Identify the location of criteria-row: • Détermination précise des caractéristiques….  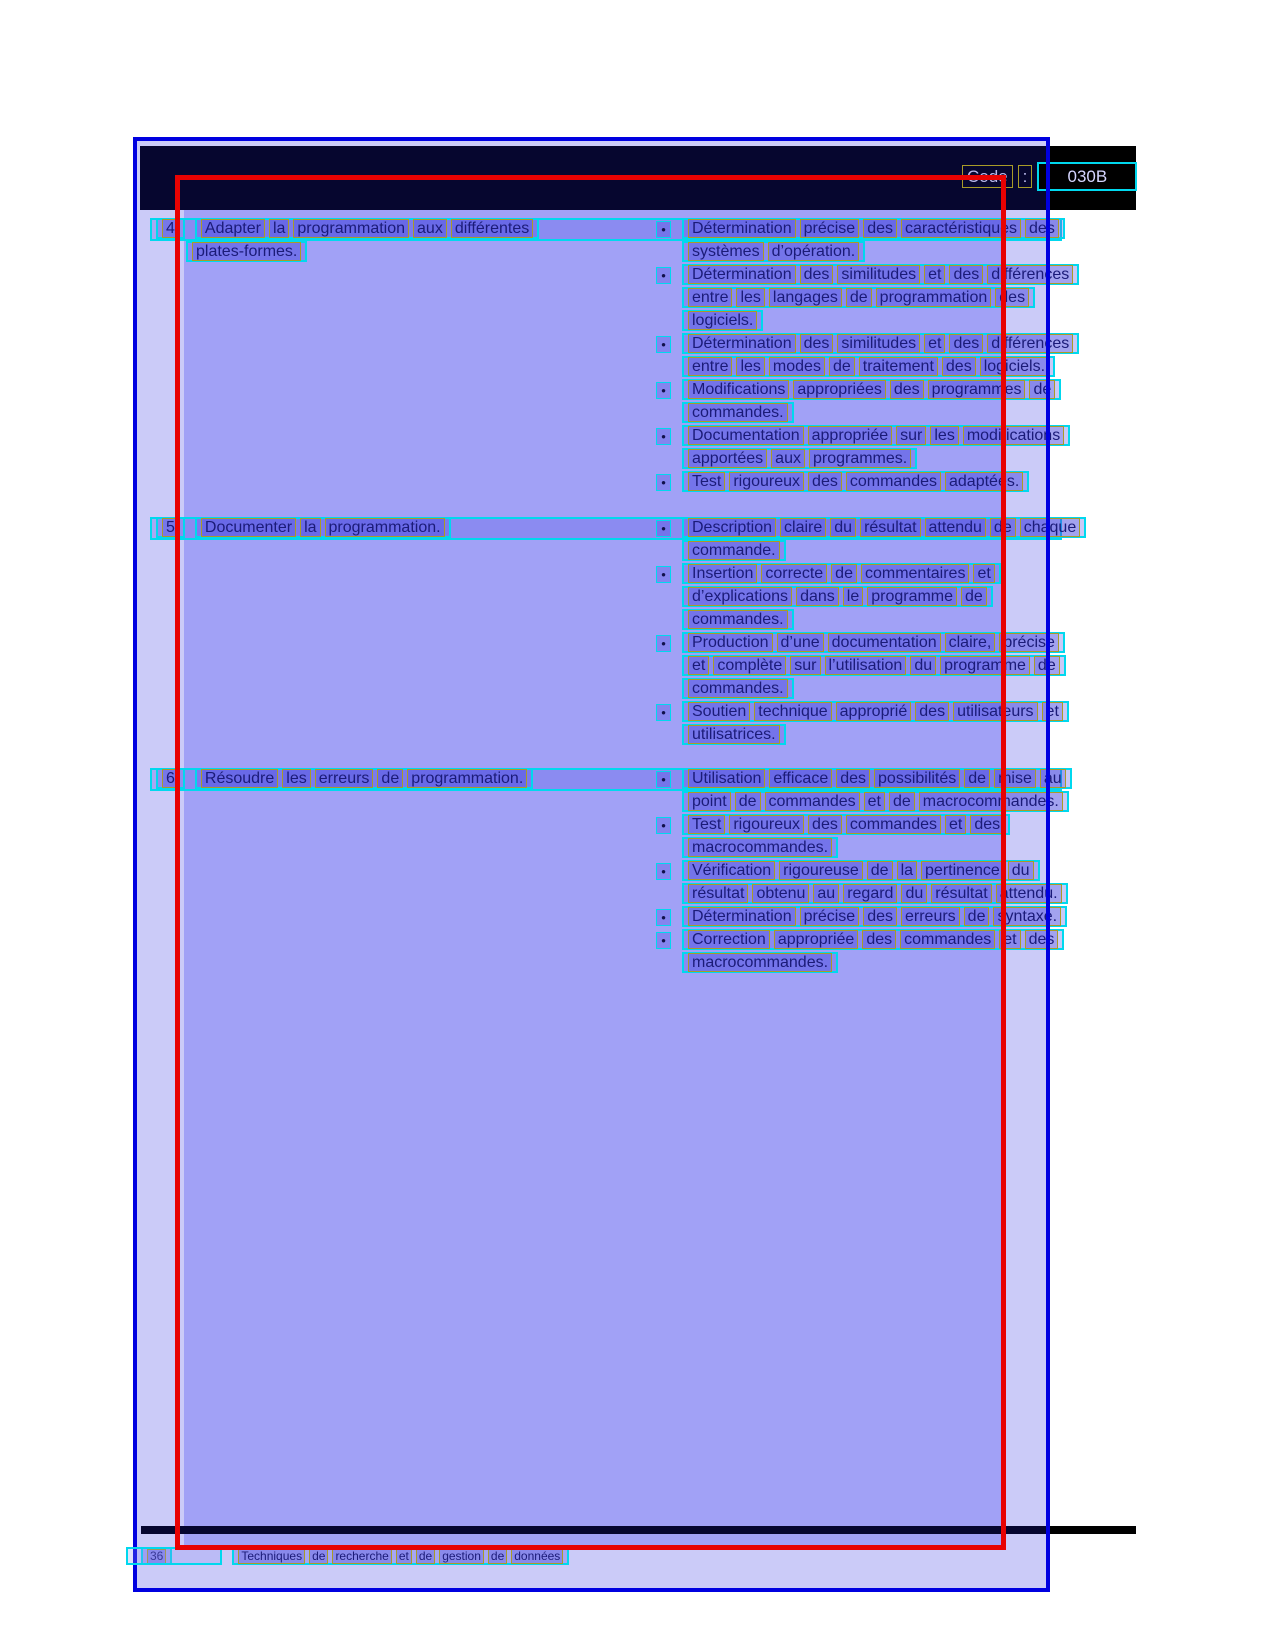
(860, 229).